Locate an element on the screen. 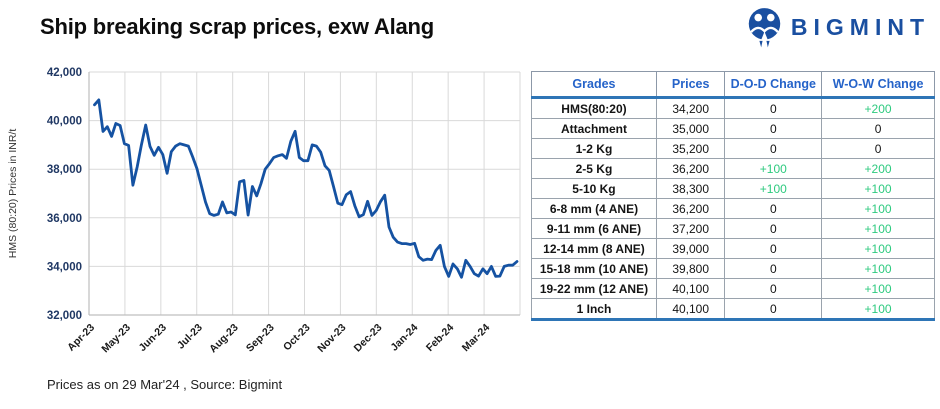 The width and height of the screenshot is (940, 409). table-row: Attachment 35,000 0 0 is located at coordinates (733, 128).